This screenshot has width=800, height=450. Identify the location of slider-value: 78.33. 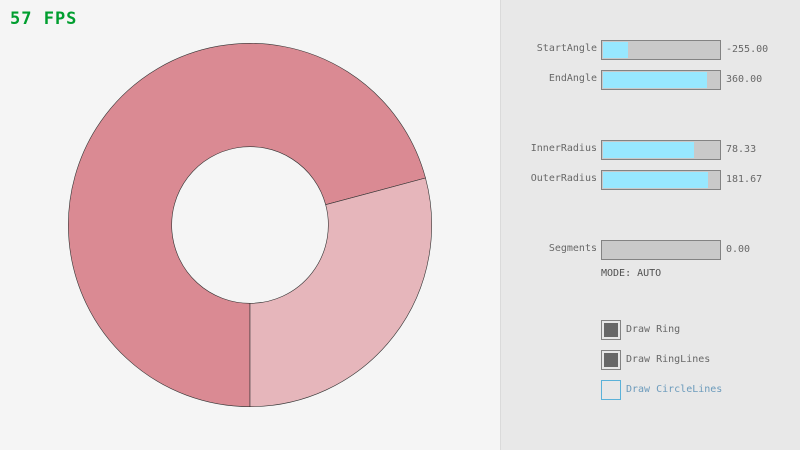
(741, 149).